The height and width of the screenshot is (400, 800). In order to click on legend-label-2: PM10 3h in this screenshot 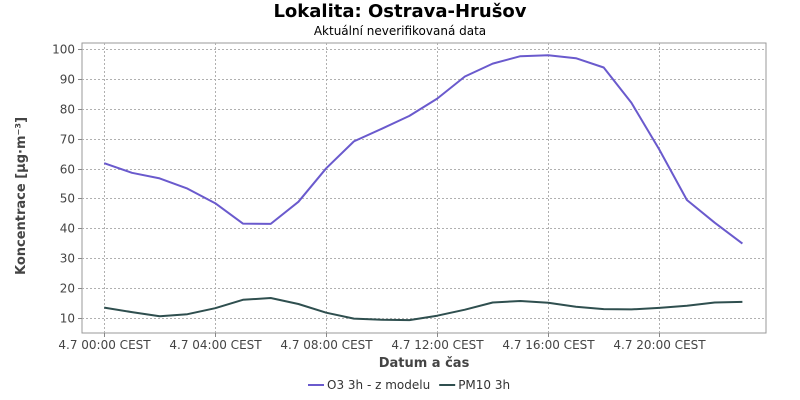, I will do `click(484, 385)`.